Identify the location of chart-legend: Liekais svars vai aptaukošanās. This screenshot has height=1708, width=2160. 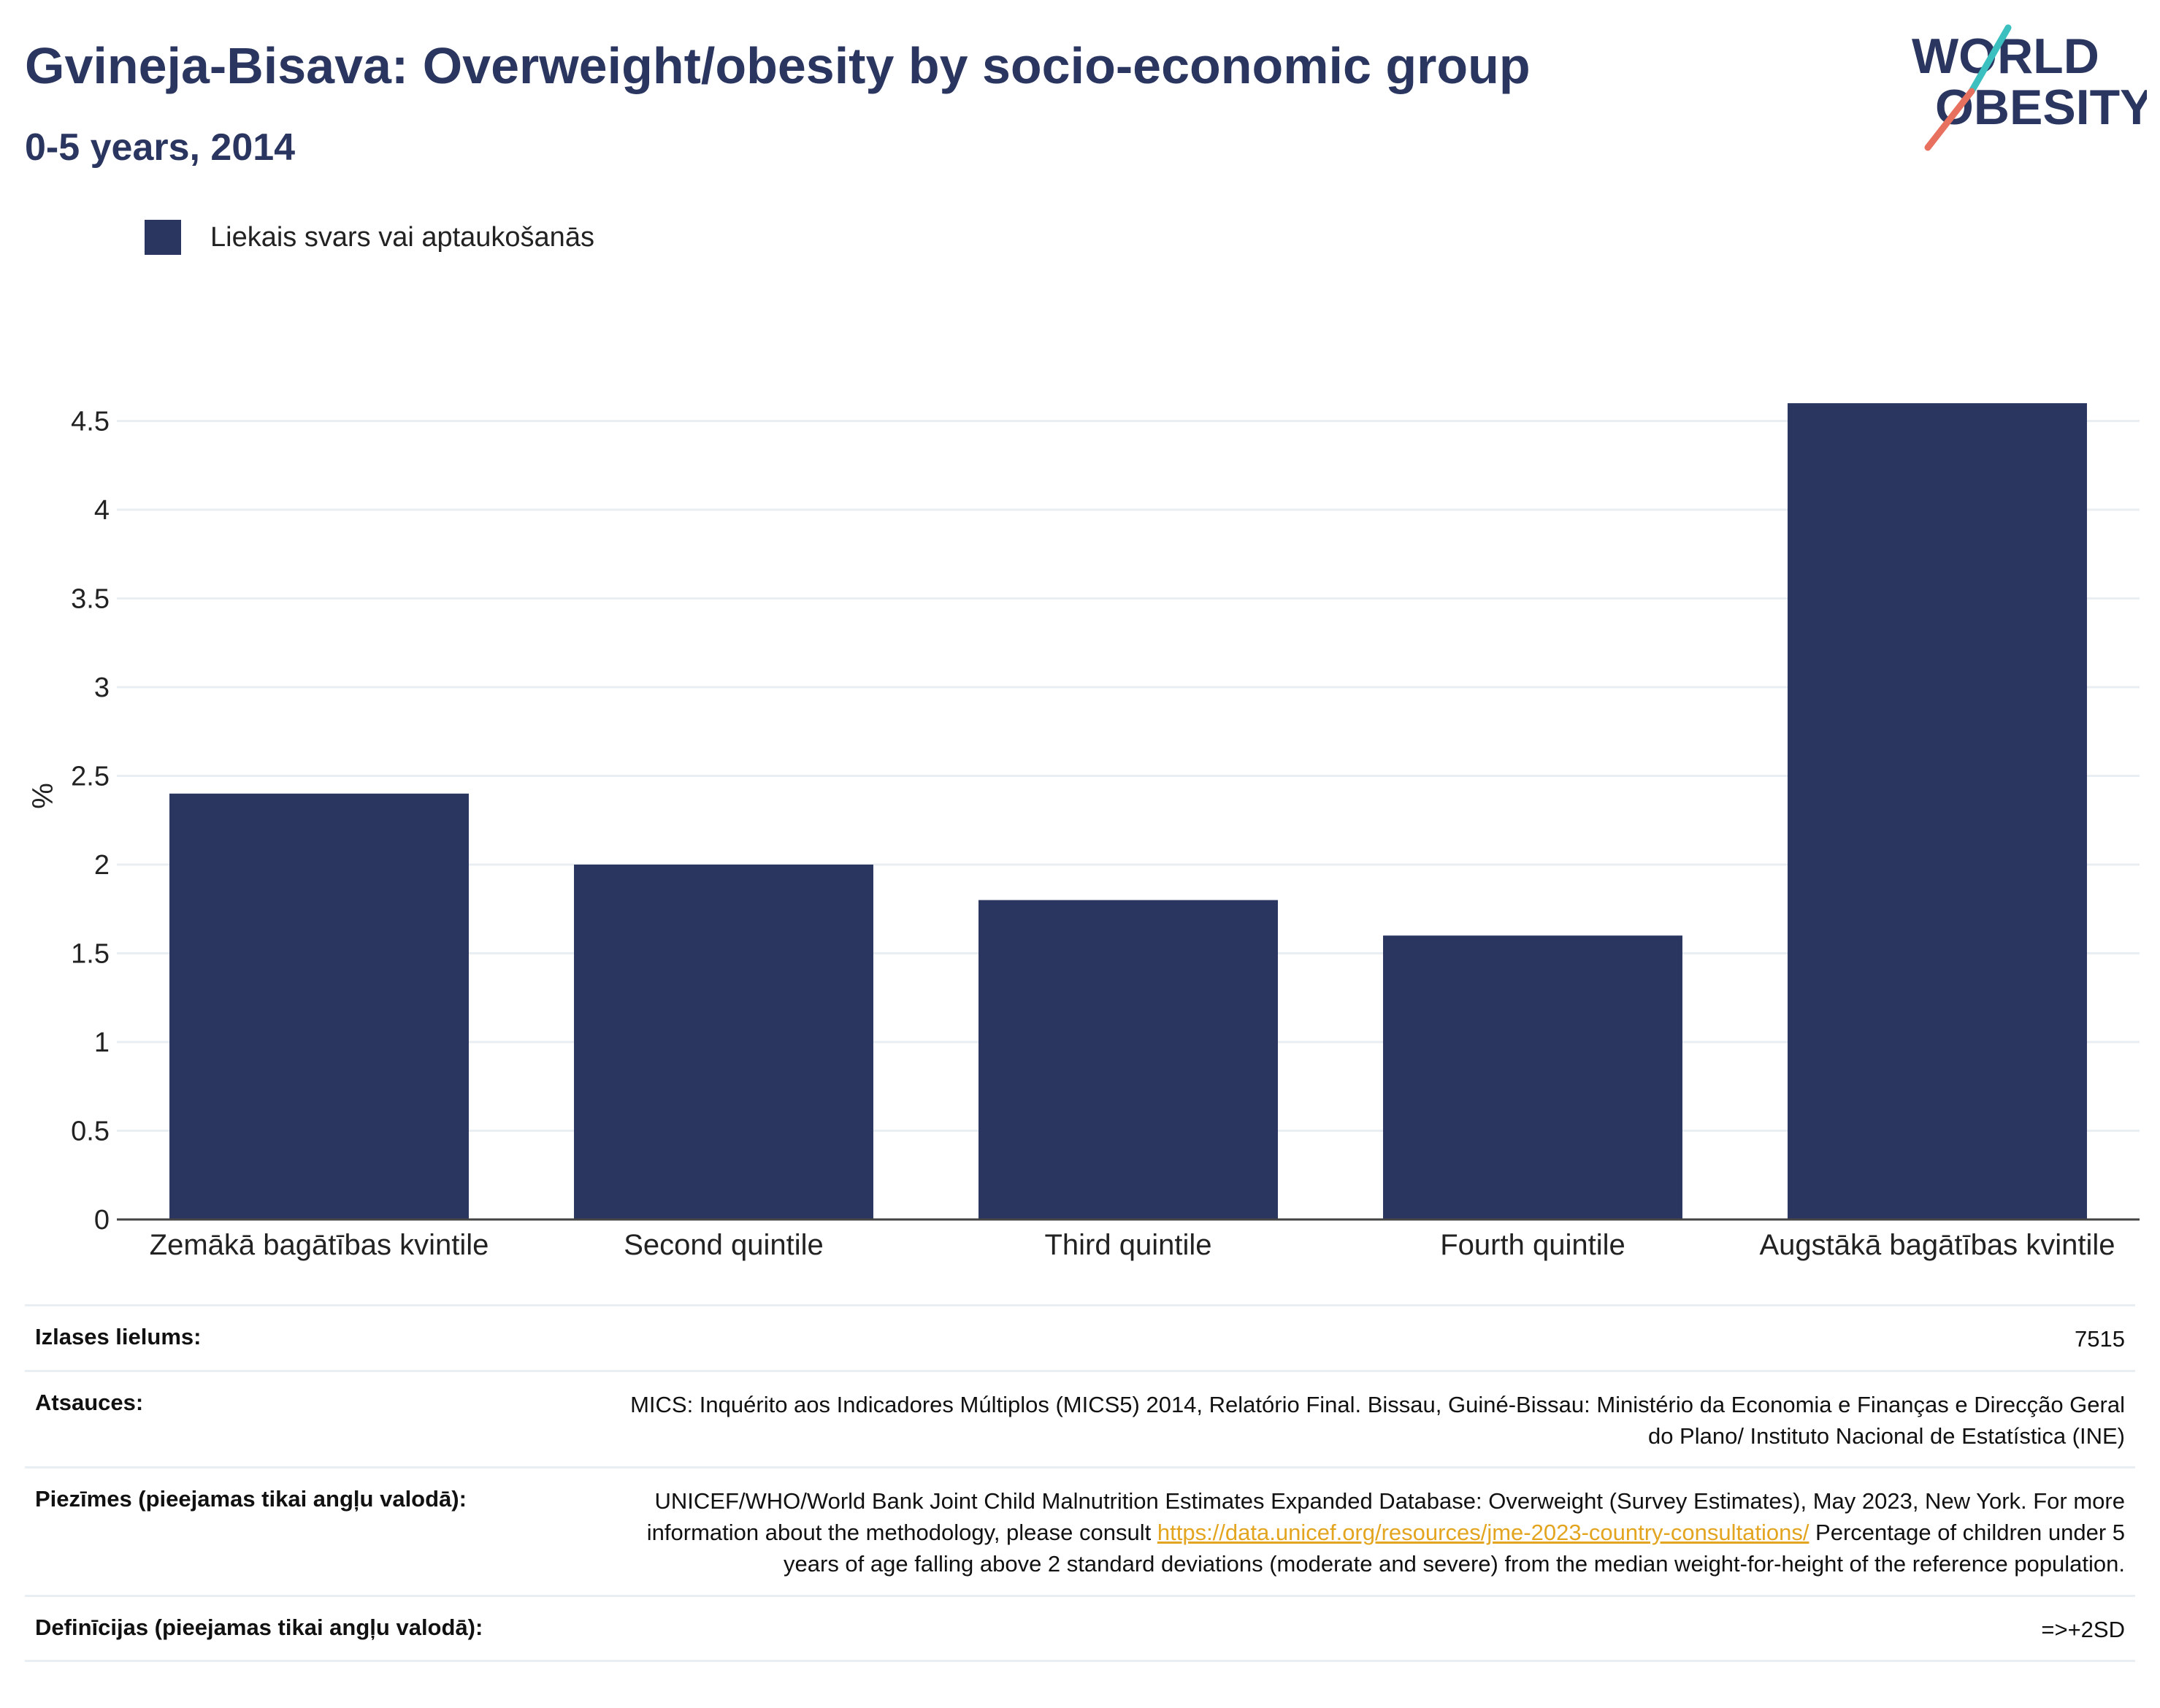
(369, 237).